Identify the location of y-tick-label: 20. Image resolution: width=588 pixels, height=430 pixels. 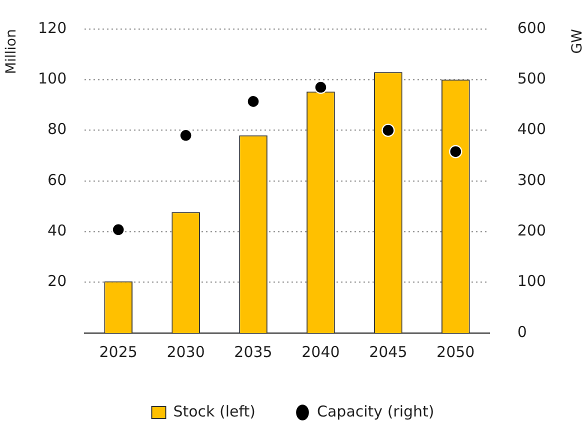
(57, 281).